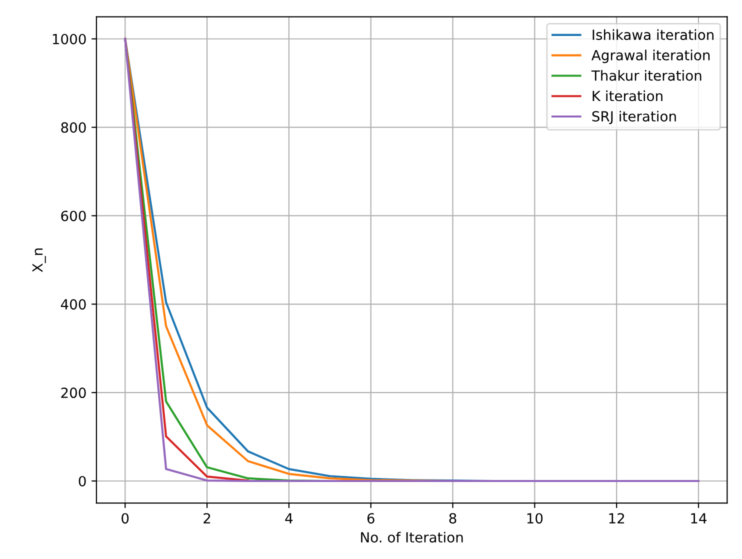  I want to click on y-tick-label: 1000, so click(69, 39).